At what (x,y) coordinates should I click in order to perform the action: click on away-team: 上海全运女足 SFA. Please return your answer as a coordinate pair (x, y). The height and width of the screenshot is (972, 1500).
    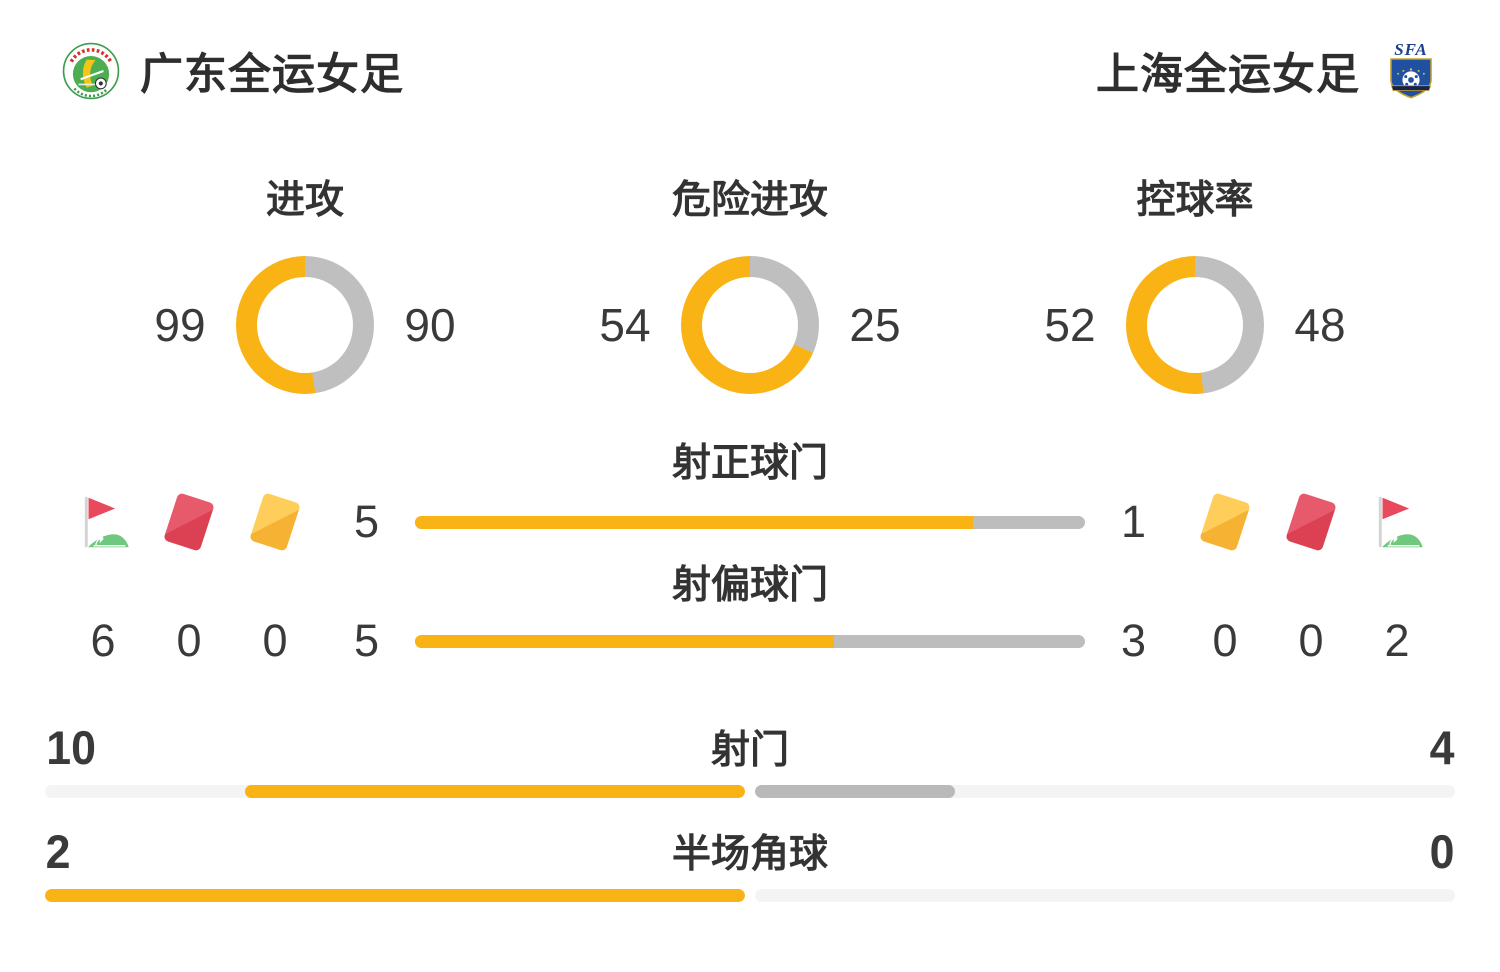
    Looking at the image, I should click on (1269, 71).